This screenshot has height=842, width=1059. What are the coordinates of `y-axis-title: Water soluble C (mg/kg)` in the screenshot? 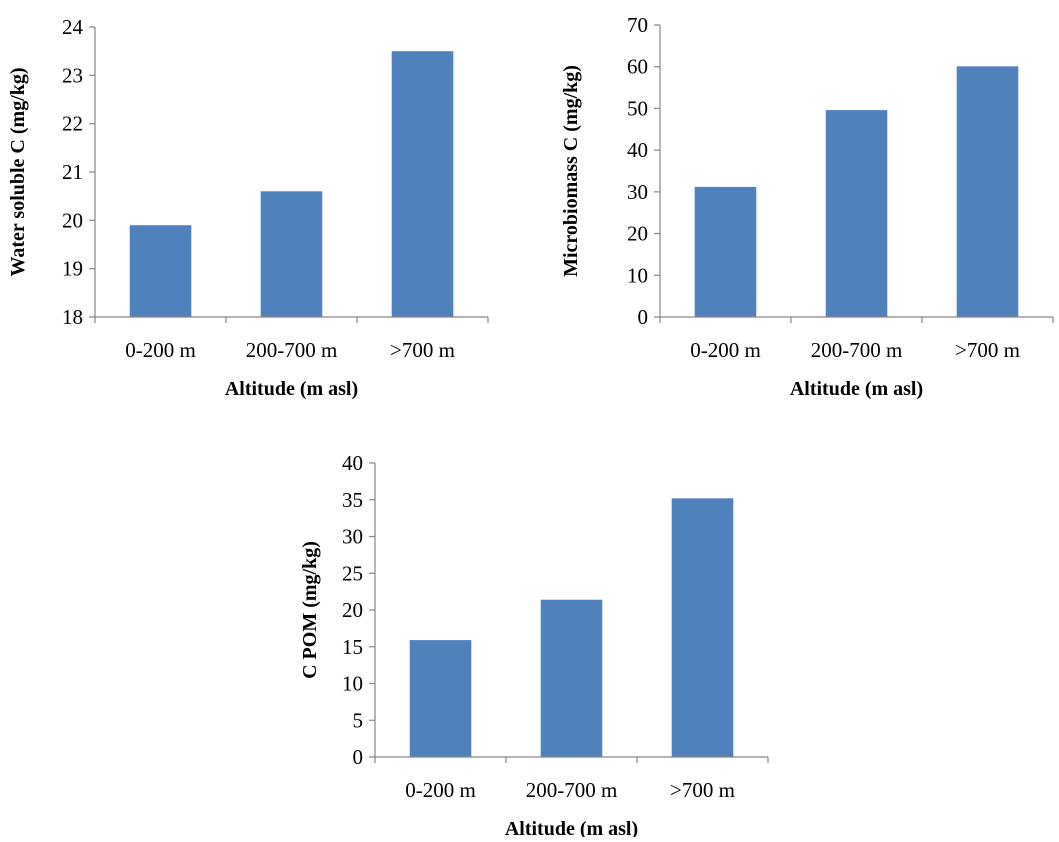 It's located at (18, 171).